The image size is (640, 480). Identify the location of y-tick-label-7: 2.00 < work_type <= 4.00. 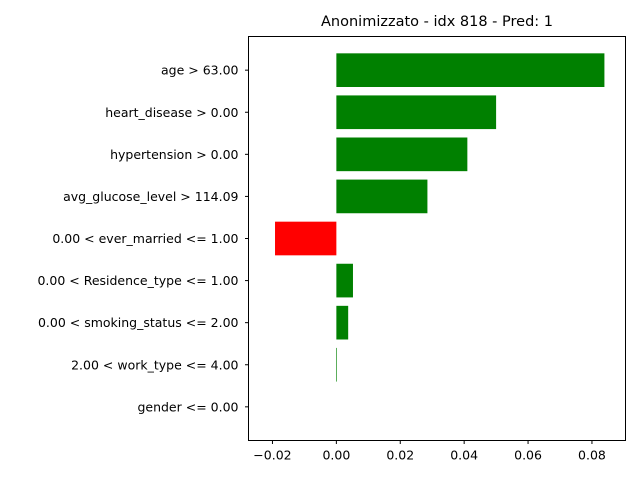
(154, 364).